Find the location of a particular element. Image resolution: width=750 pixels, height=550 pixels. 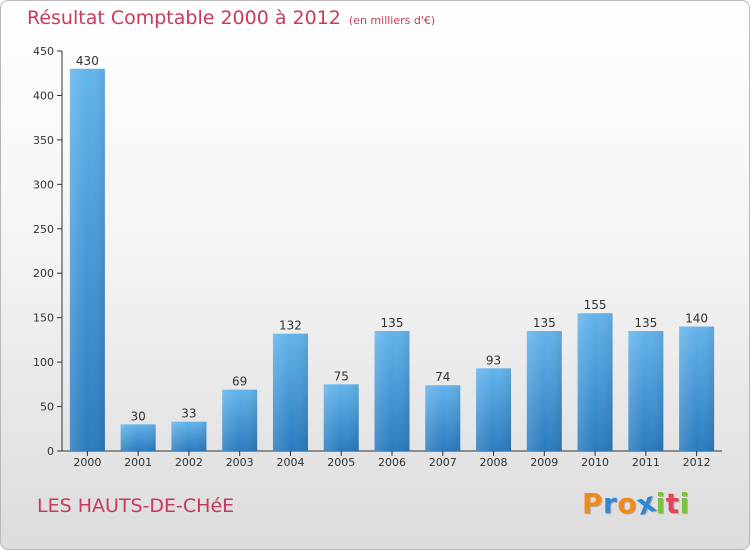

logo-letter: o is located at coordinates (627, 503).